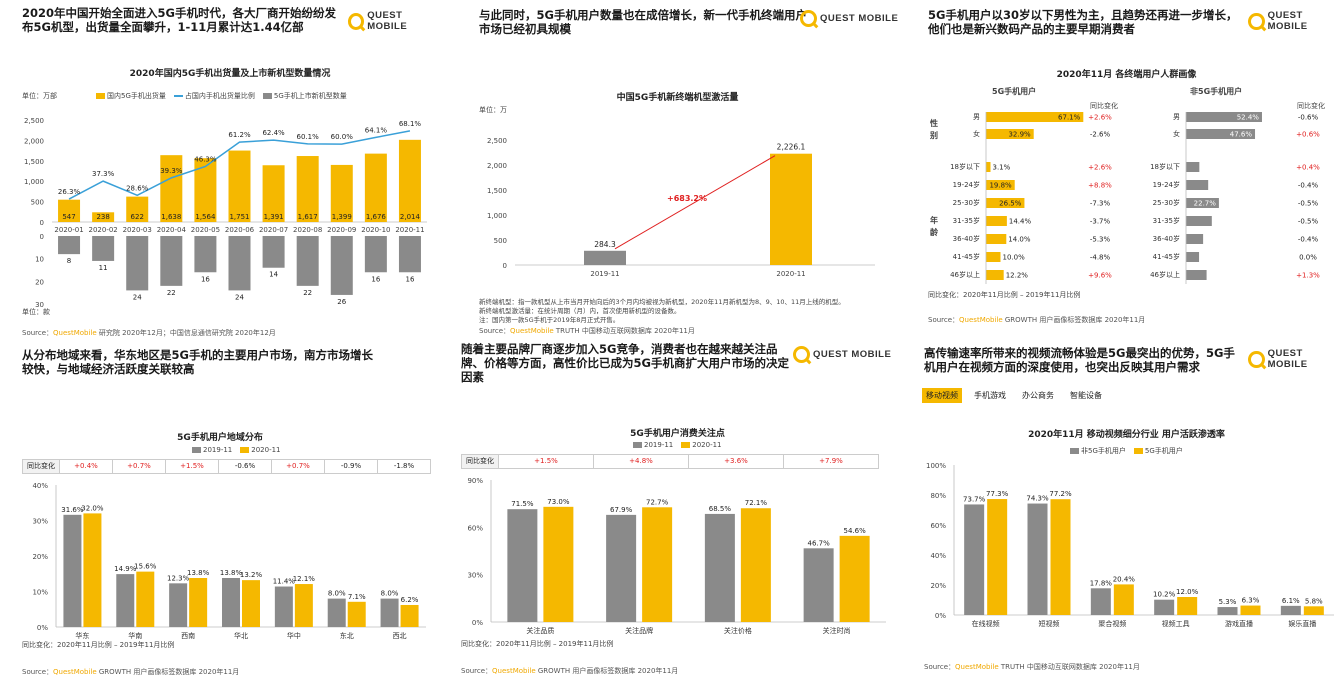 The height and width of the screenshot is (681, 1343). What do you see at coordinates (1225, 222) in the screenshot?
I see `data-label: 17.8%` at bounding box center [1225, 222].